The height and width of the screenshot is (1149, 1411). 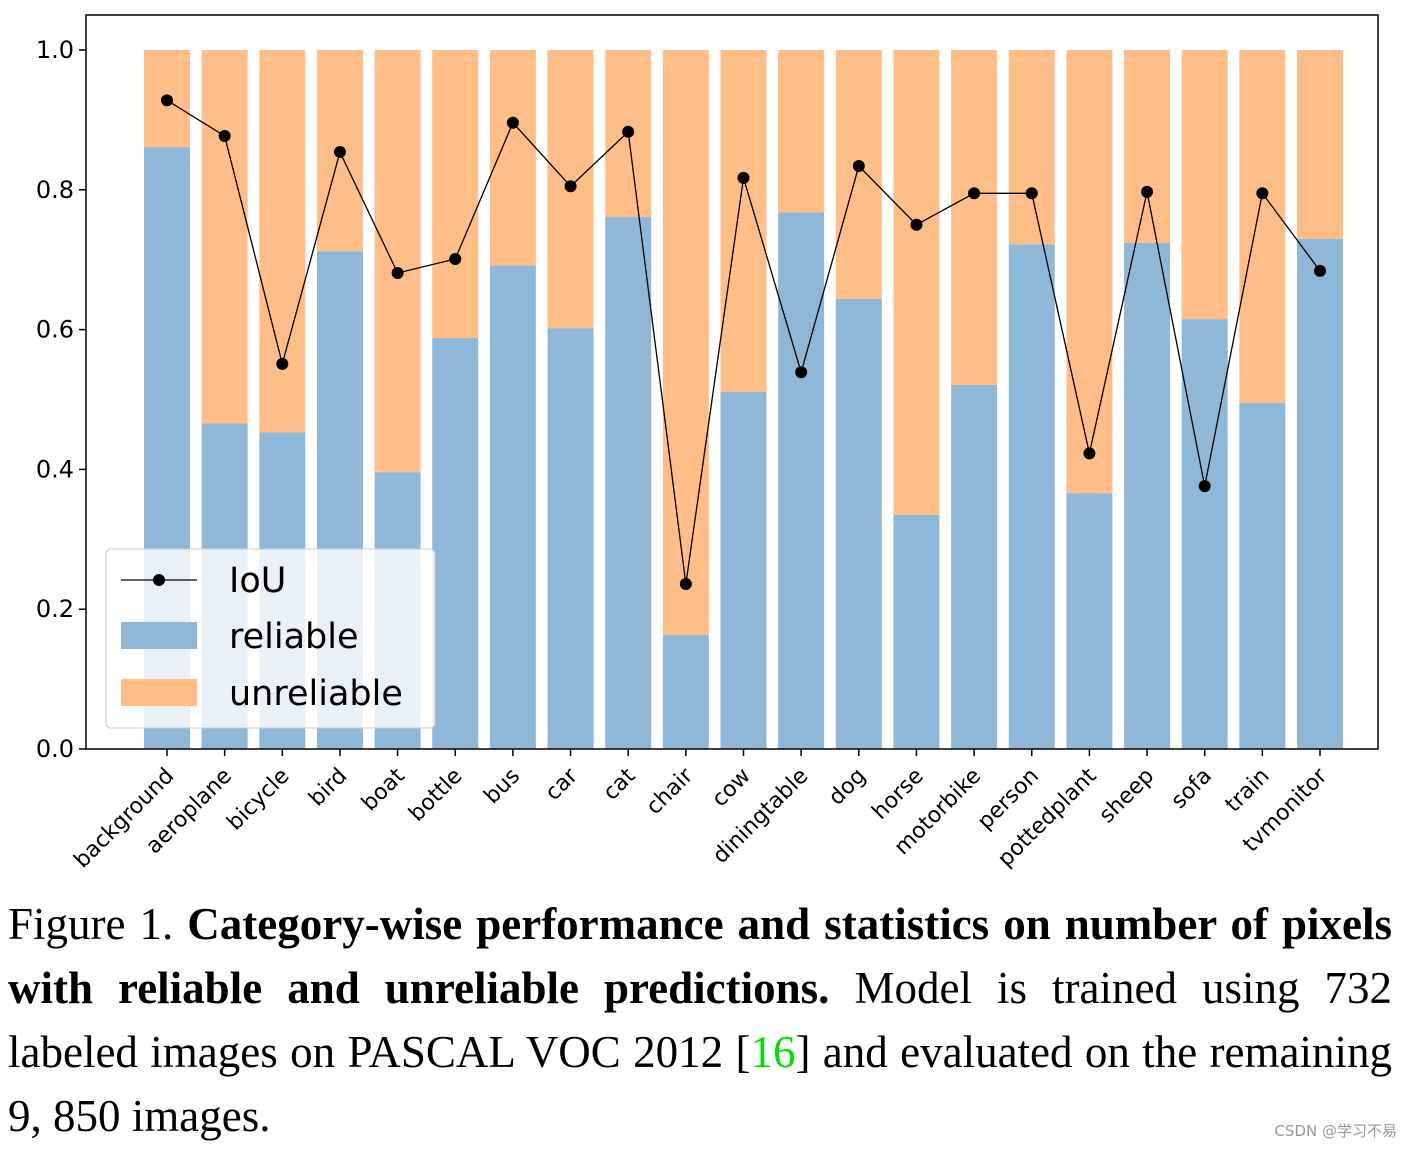 What do you see at coordinates (159, 635) in the screenshot?
I see `legend-reliable-swatch` at bounding box center [159, 635].